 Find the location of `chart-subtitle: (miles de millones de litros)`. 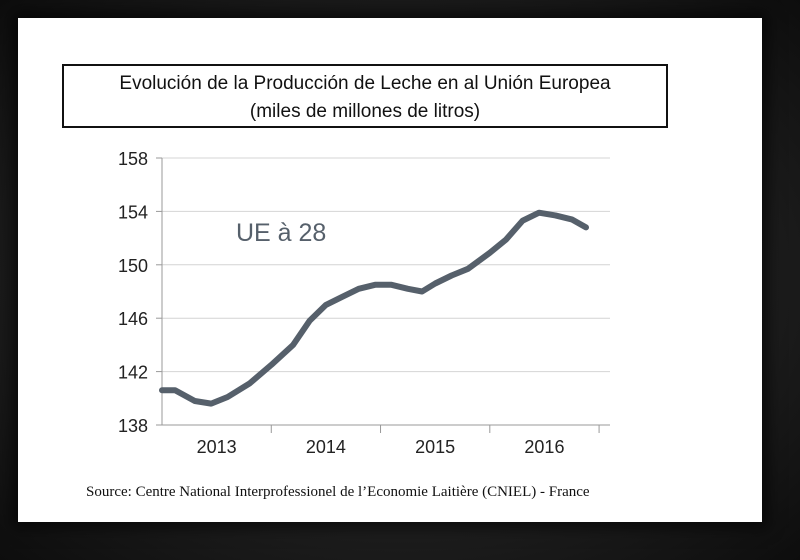

chart-subtitle: (miles de millones de litros) is located at coordinates (365, 111).